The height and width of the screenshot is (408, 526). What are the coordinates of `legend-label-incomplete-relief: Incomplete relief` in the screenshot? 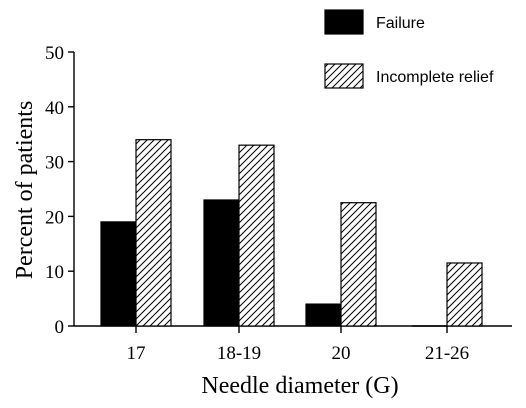 It's located at (435, 77).